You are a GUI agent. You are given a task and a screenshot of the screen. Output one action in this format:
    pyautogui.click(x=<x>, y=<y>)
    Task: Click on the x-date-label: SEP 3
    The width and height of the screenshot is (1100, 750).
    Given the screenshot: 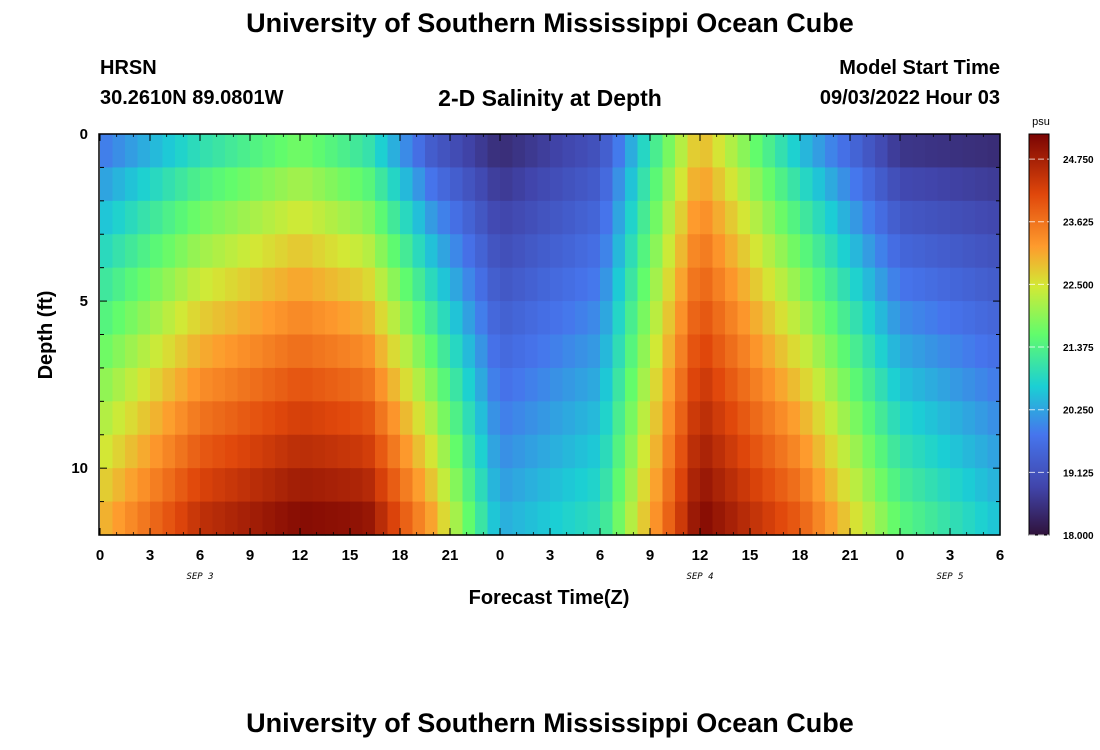 What is the action you would take?
    pyautogui.click(x=199, y=577)
    